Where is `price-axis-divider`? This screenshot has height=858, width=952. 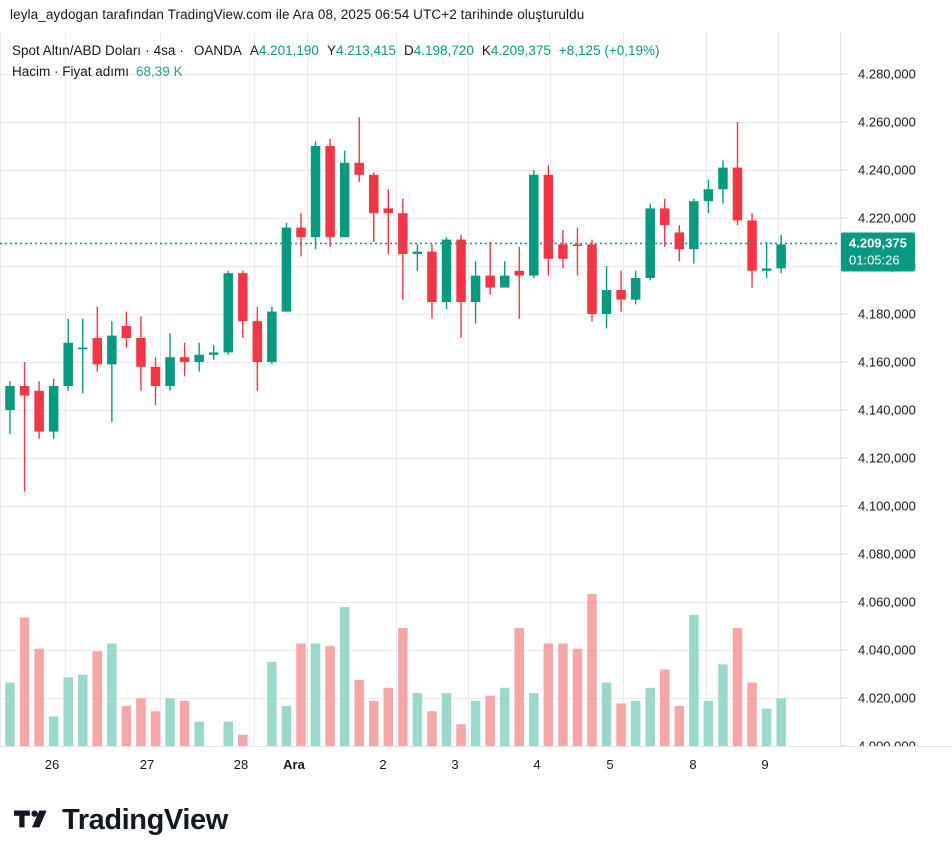 price-axis-divider is located at coordinates (840, 388).